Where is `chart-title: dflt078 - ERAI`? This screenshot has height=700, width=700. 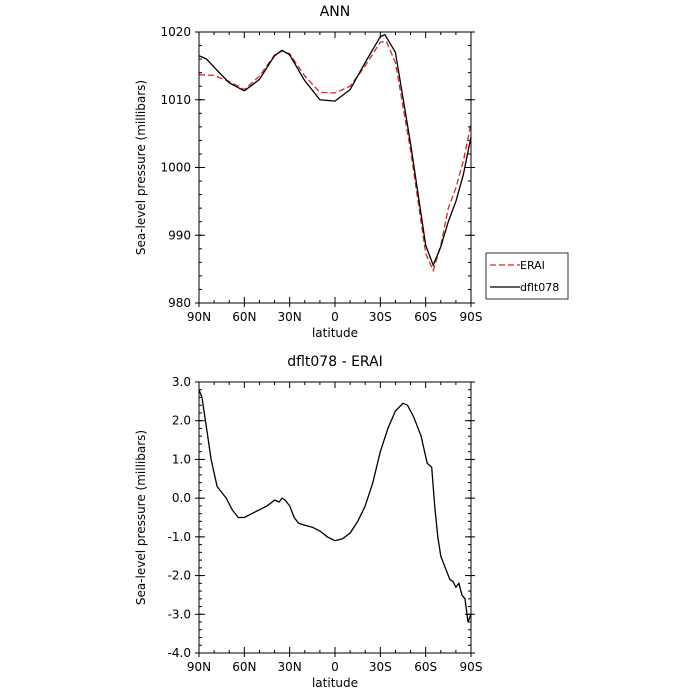 chart-title: dflt078 - ERAI is located at coordinates (335, 362).